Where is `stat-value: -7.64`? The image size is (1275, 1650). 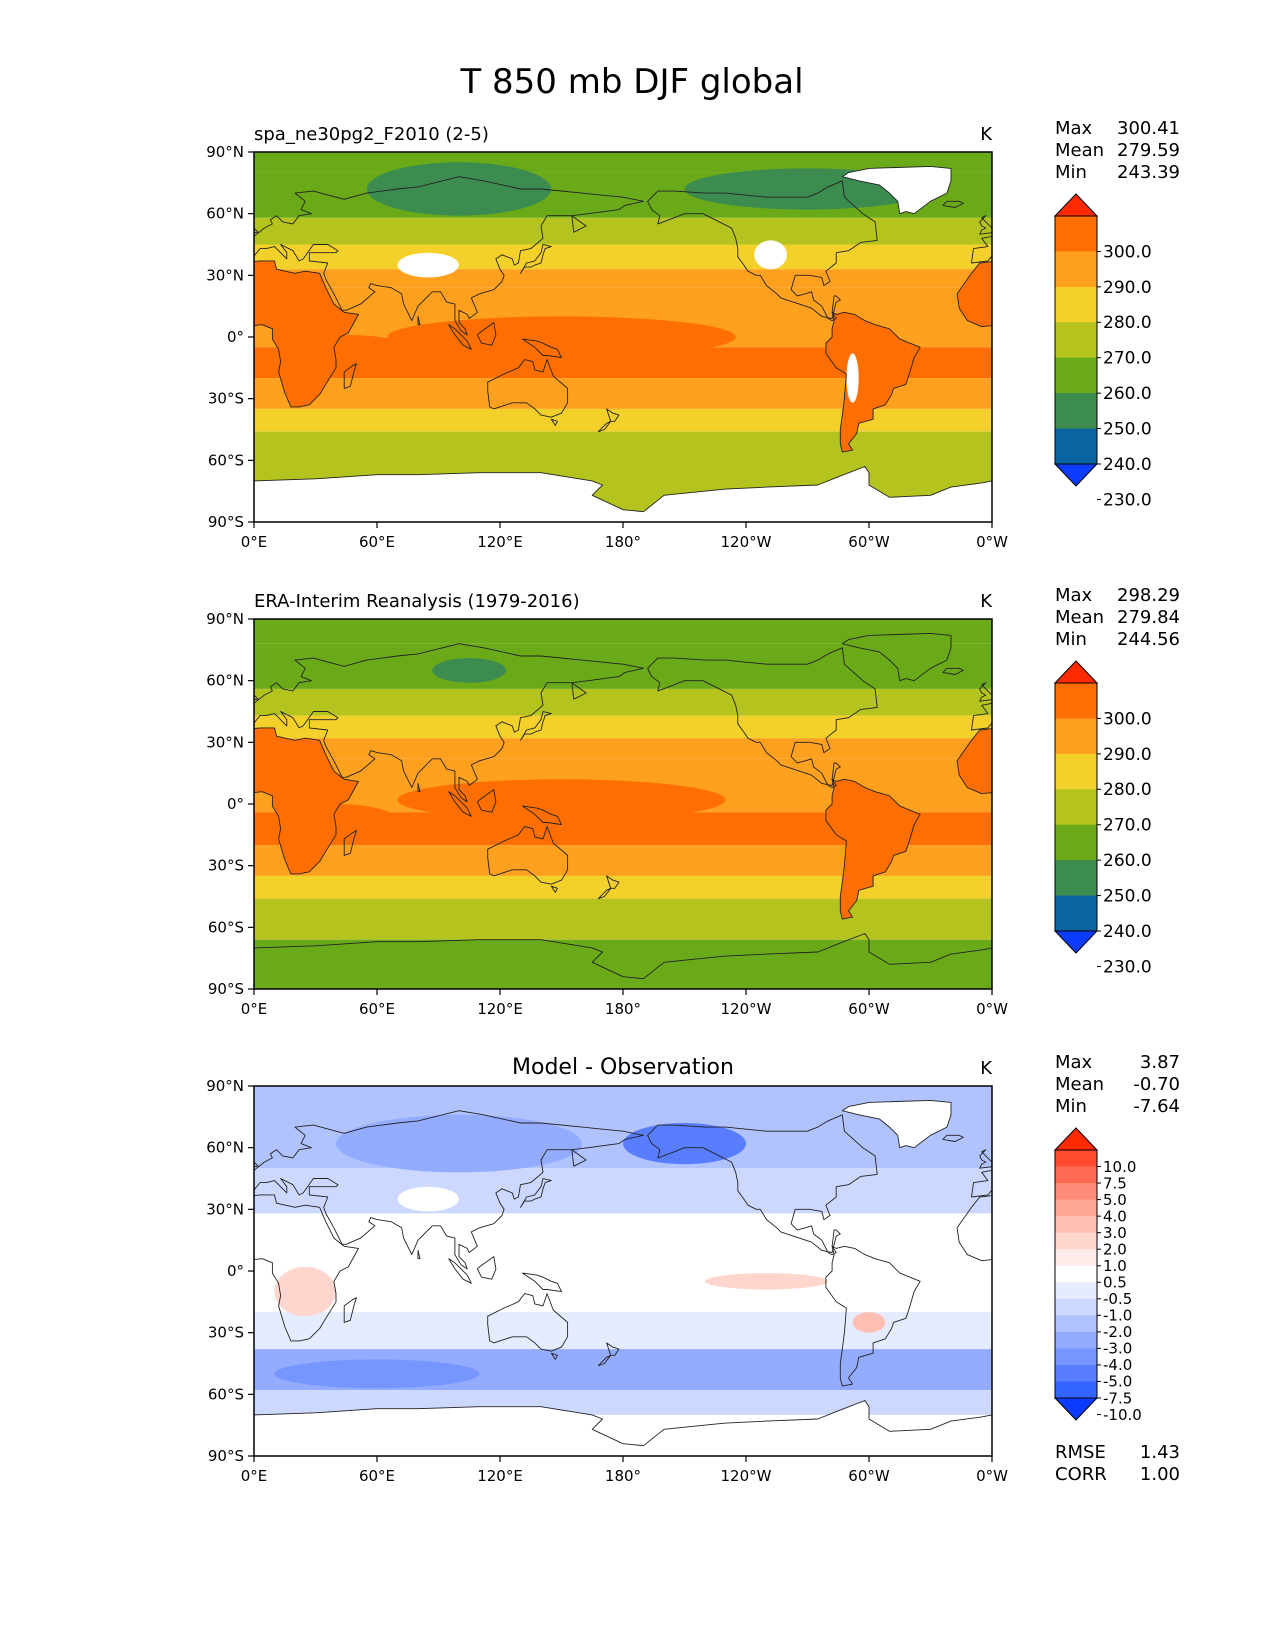
stat-value: -7.64 is located at coordinates (1156, 1106).